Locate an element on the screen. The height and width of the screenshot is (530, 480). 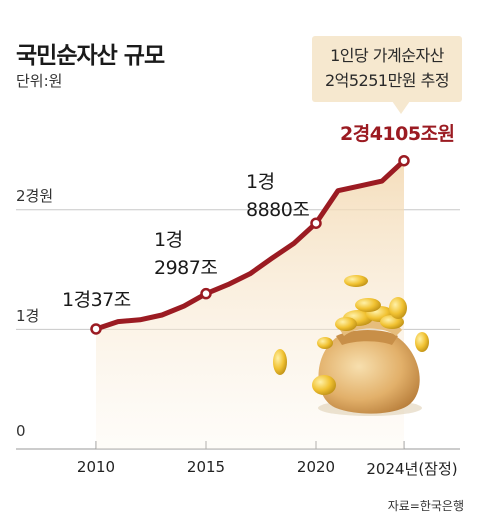
unit-label: 단위:원 is located at coordinates (39, 81).